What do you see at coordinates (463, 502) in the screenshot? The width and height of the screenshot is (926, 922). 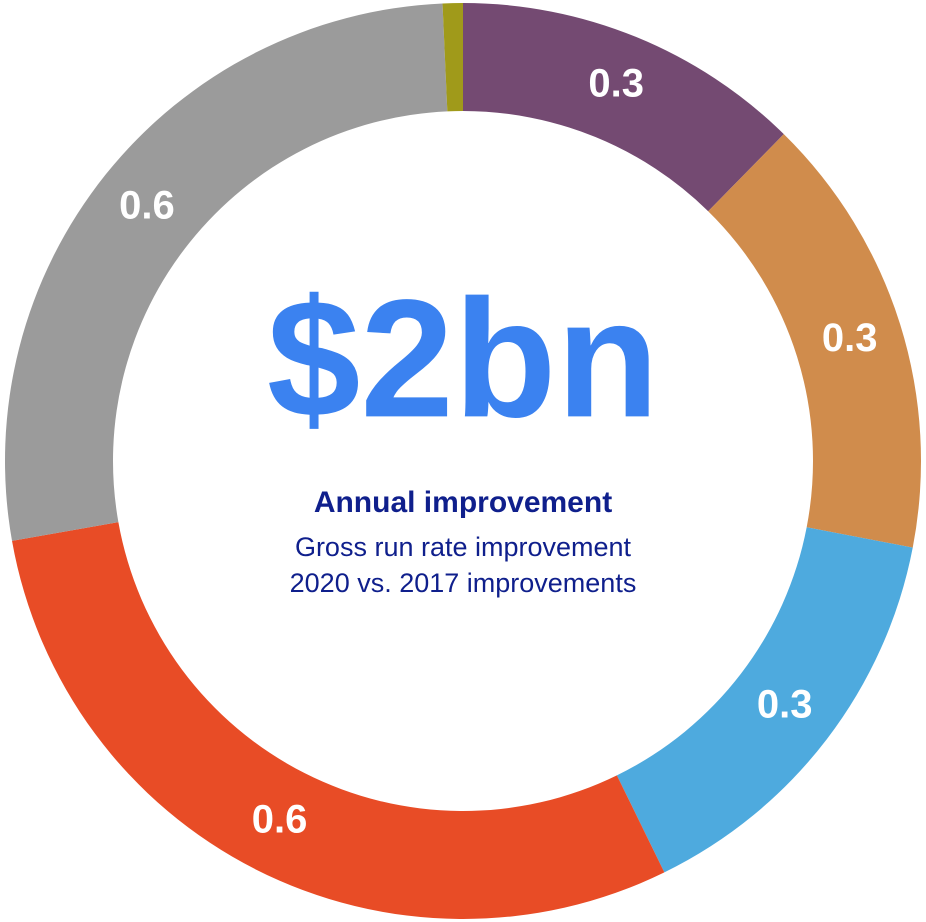 I see `chart-subtitle: Annual improvement` at bounding box center [463, 502].